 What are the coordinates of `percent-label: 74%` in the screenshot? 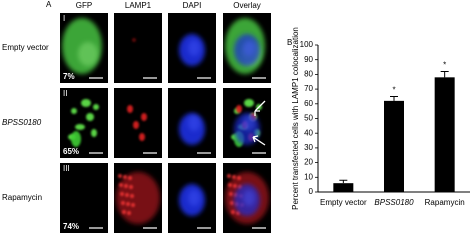 It's located at (71, 226).